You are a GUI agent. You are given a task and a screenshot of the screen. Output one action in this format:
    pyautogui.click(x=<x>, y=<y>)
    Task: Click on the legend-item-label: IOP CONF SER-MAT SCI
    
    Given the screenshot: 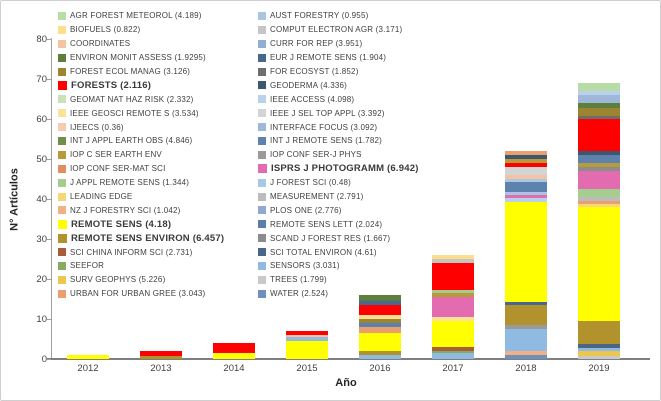 What is the action you would take?
    pyautogui.click(x=118, y=169)
    